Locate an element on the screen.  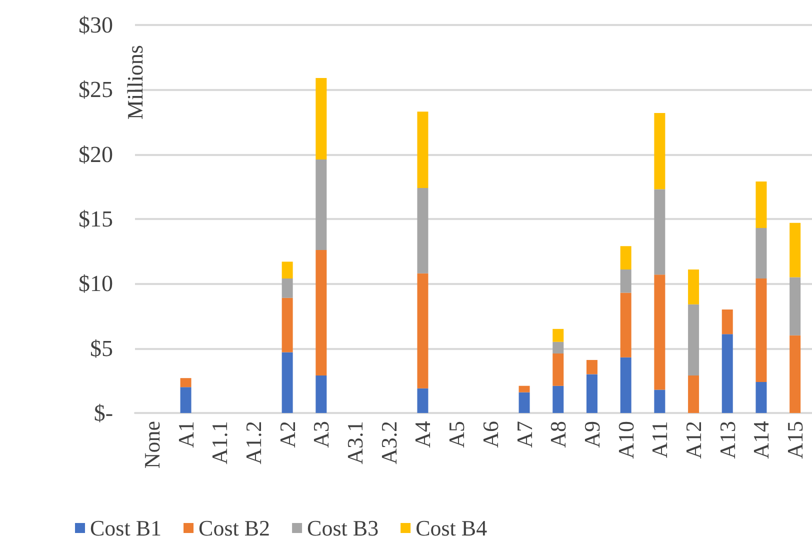
y-tick-label: $30 is located at coordinates (95, 25).